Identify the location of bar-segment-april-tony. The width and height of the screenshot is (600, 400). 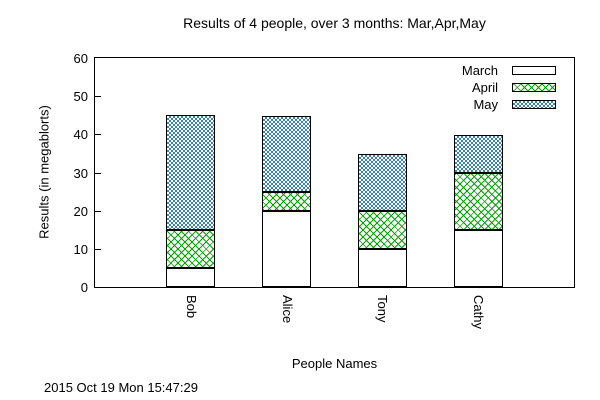
(382, 230).